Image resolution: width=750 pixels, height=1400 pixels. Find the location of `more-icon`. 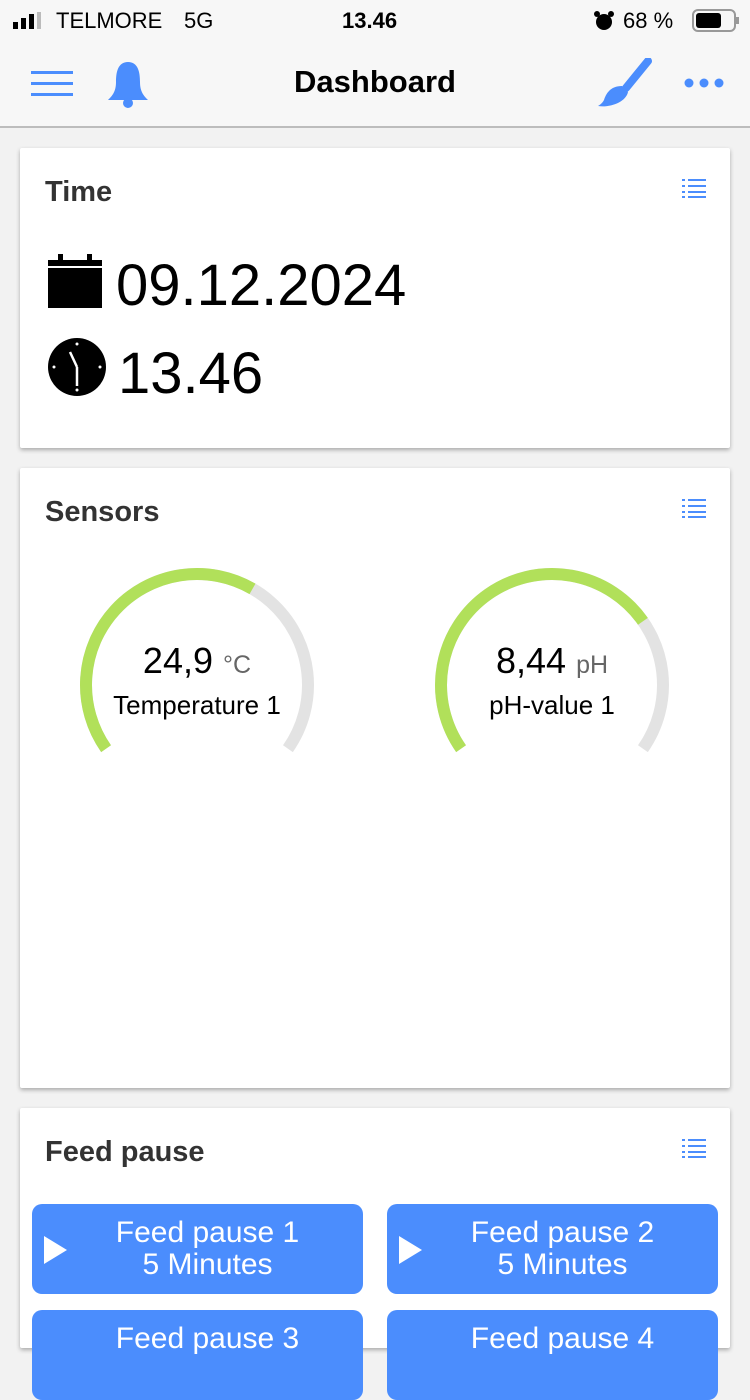

more-icon is located at coordinates (704, 83).